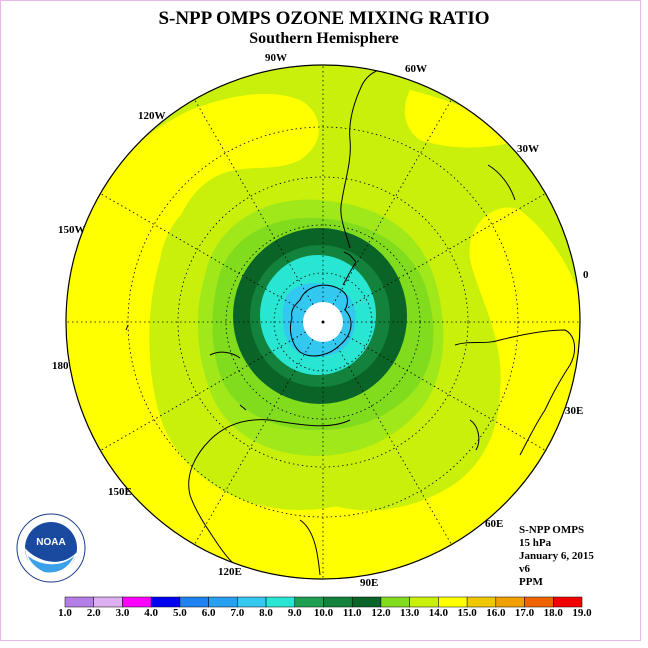  Describe the element at coordinates (352, 613) in the screenshot. I see `colorbar-tick-label: 11.0` at that location.